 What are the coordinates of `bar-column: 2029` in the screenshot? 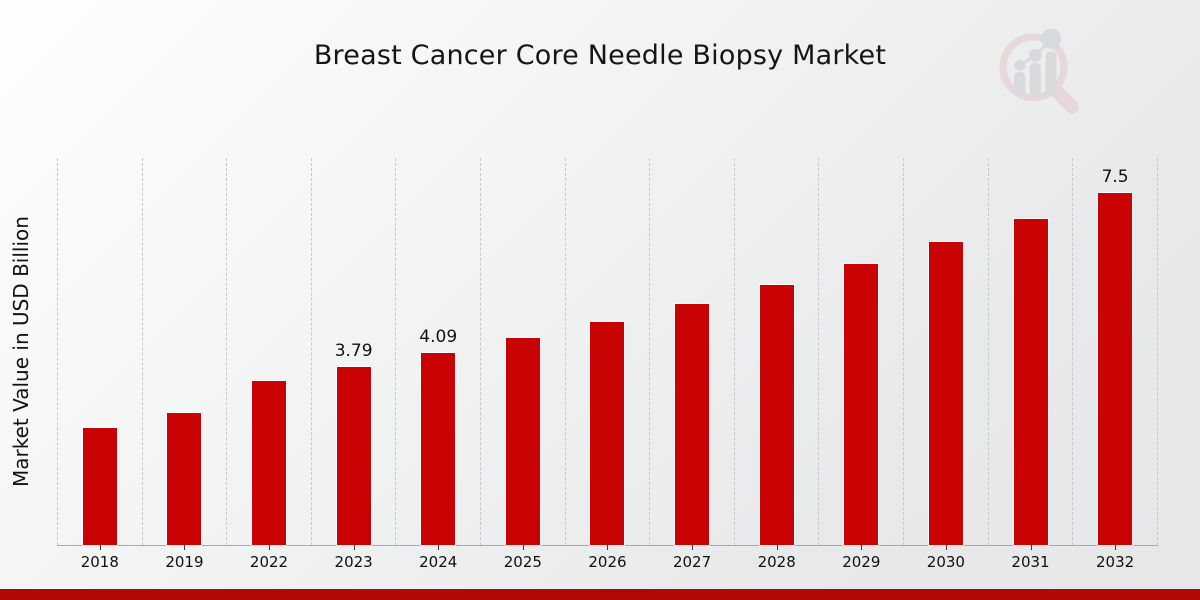 It's located at (860, 364).